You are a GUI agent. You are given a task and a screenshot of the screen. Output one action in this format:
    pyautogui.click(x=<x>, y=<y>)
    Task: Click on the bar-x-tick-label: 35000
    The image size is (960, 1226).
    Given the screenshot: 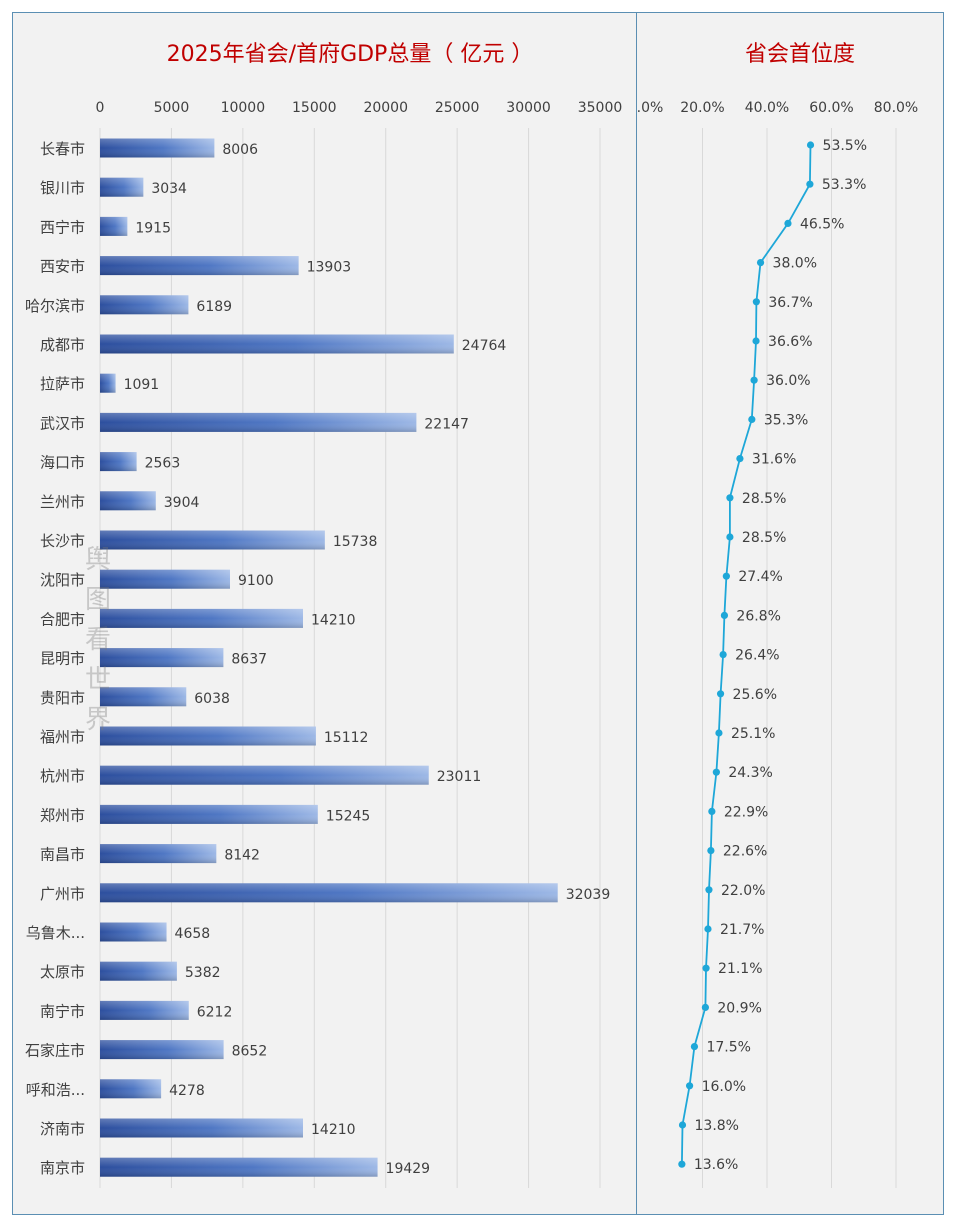 What is the action you would take?
    pyautogui.click(x=600, y=108)
    